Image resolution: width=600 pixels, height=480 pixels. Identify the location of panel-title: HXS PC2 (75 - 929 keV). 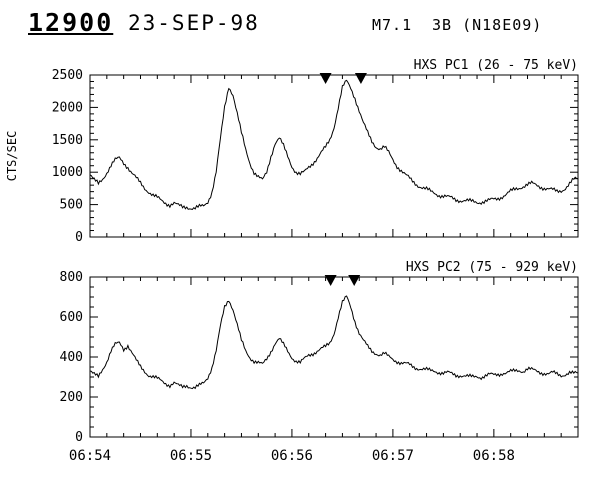
(492, 267).